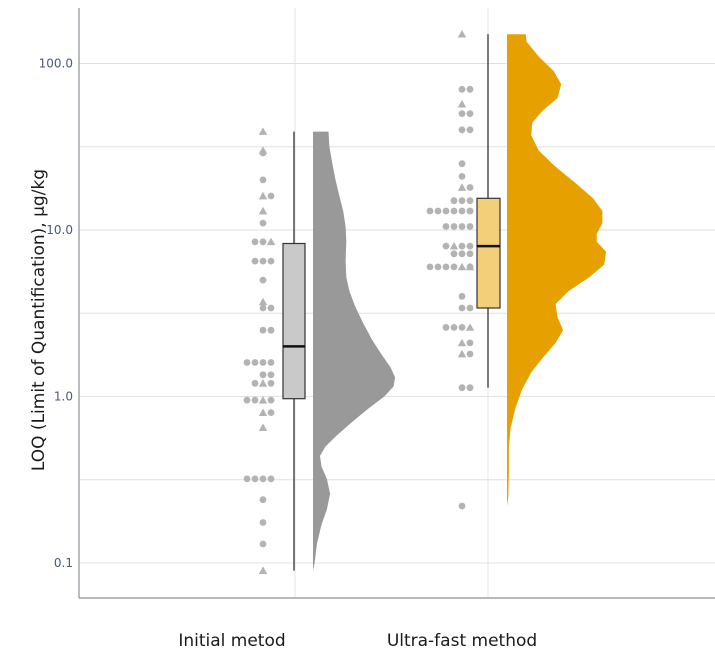 The height and width of the screenshot is (654, 715). I want to click on y-axis-title: LOQ (Limit of Quantification), µg/kg, so click(39, 320).